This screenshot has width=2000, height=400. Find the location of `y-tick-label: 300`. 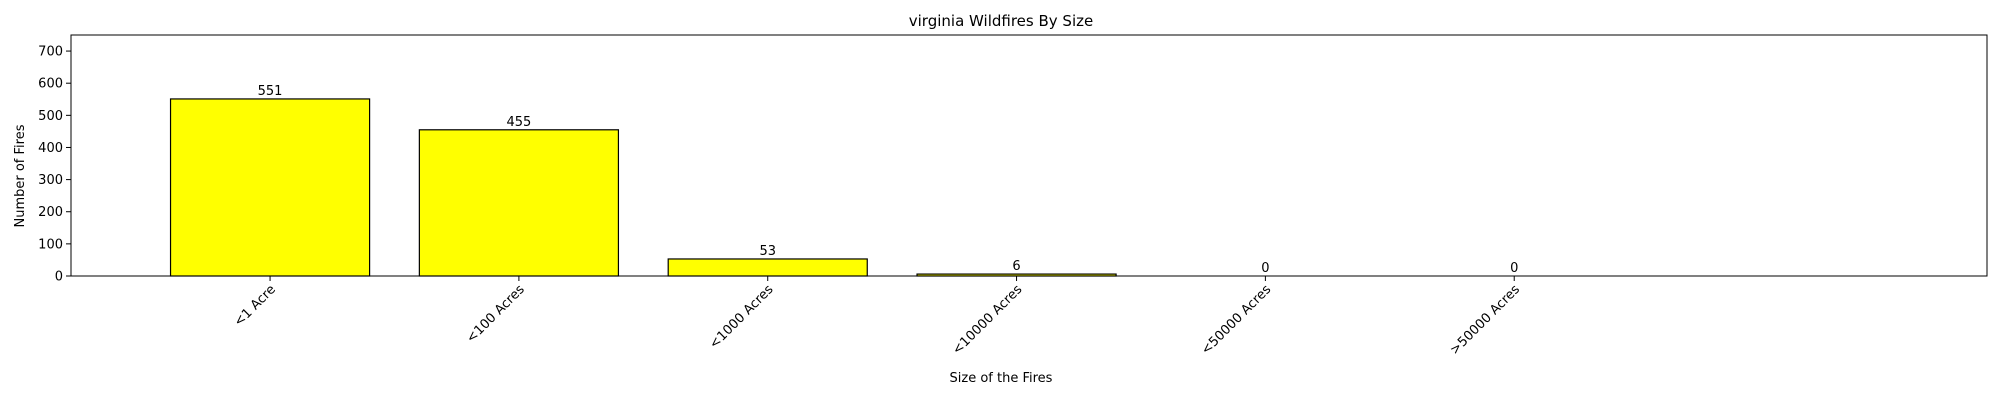

y-tick-label: 300 is located at coordinates (50, 180).